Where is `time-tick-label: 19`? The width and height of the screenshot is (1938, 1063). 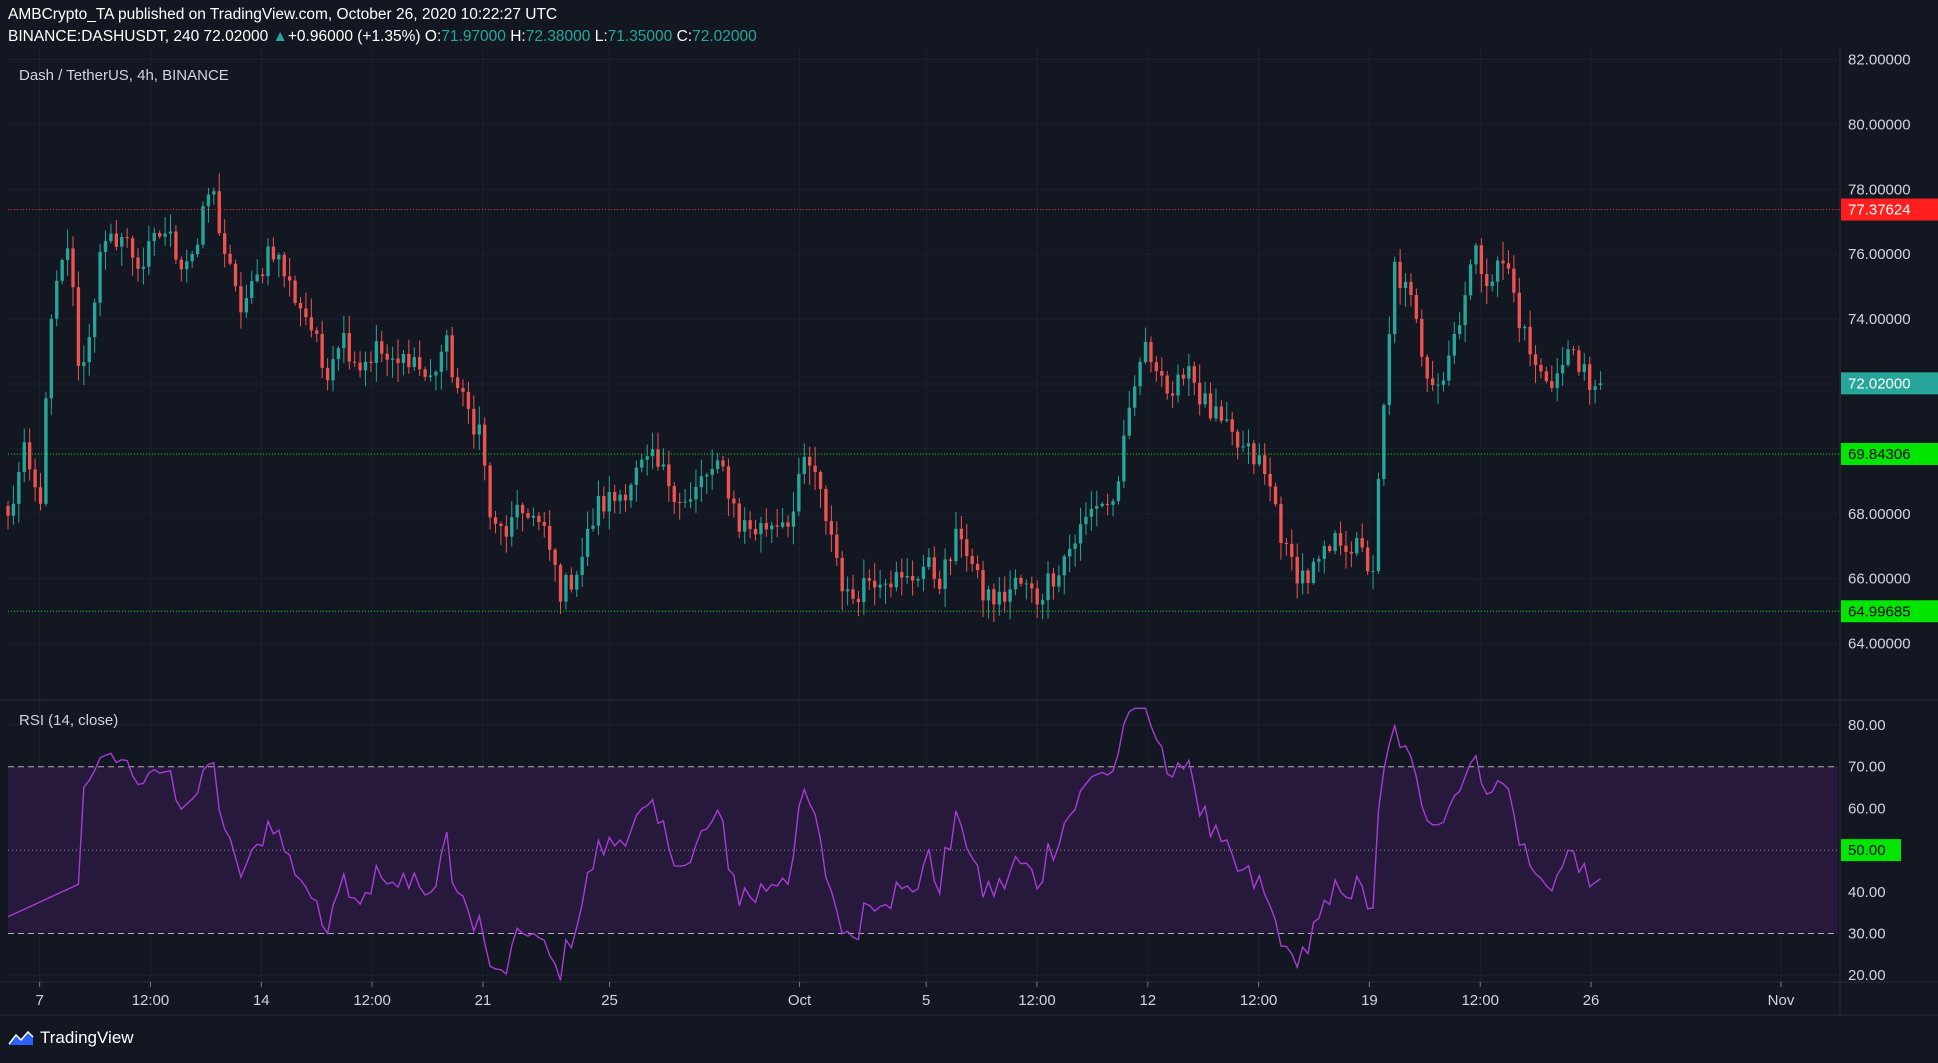
time-tick-label: 19 is located at coordinates (1369, 1000).